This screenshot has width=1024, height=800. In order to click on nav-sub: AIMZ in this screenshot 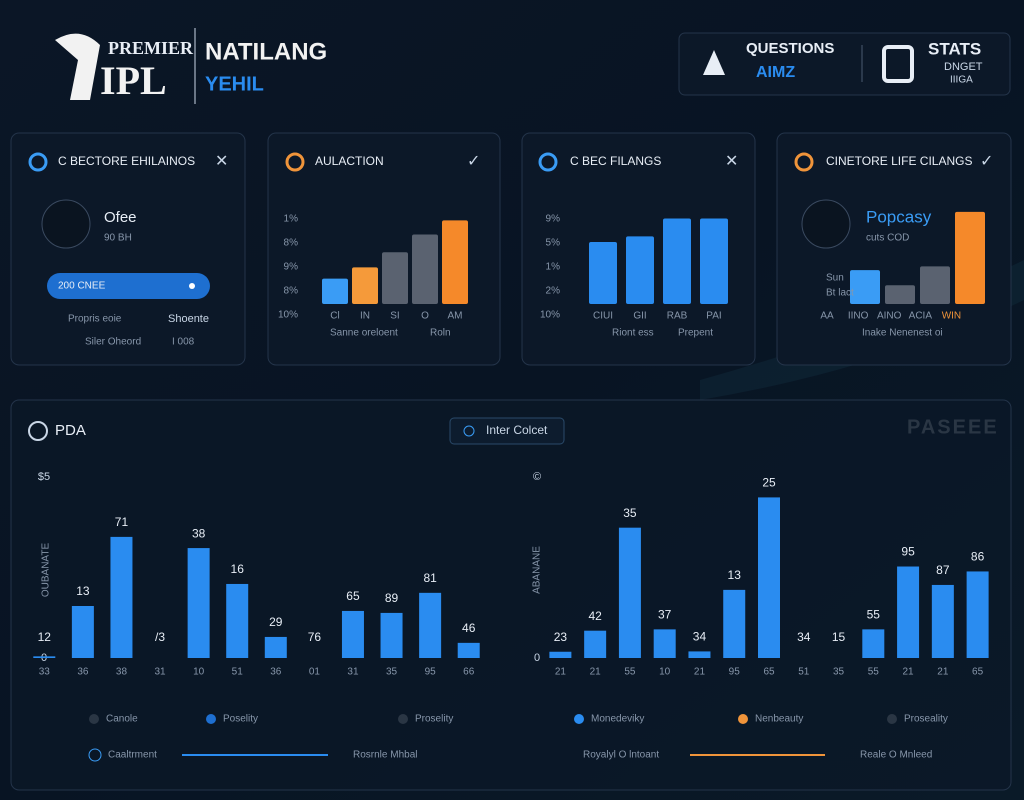, I will do `click(775, 72)`.